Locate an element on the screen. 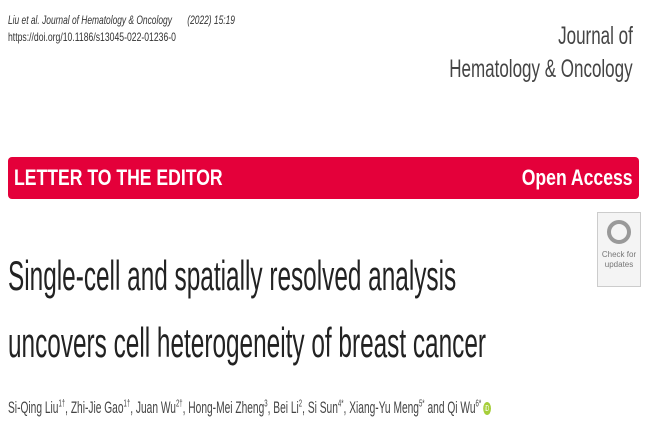 Image resolution: width=645 pixels, height=441 pixels. check-for-updates-badge: Check for updates is located at coordinates (619, 249).